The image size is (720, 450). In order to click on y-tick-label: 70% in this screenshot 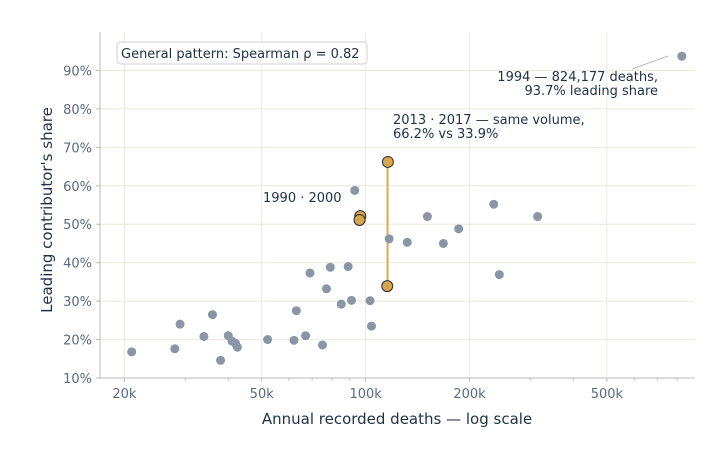, I will do `click(77, 148)`.